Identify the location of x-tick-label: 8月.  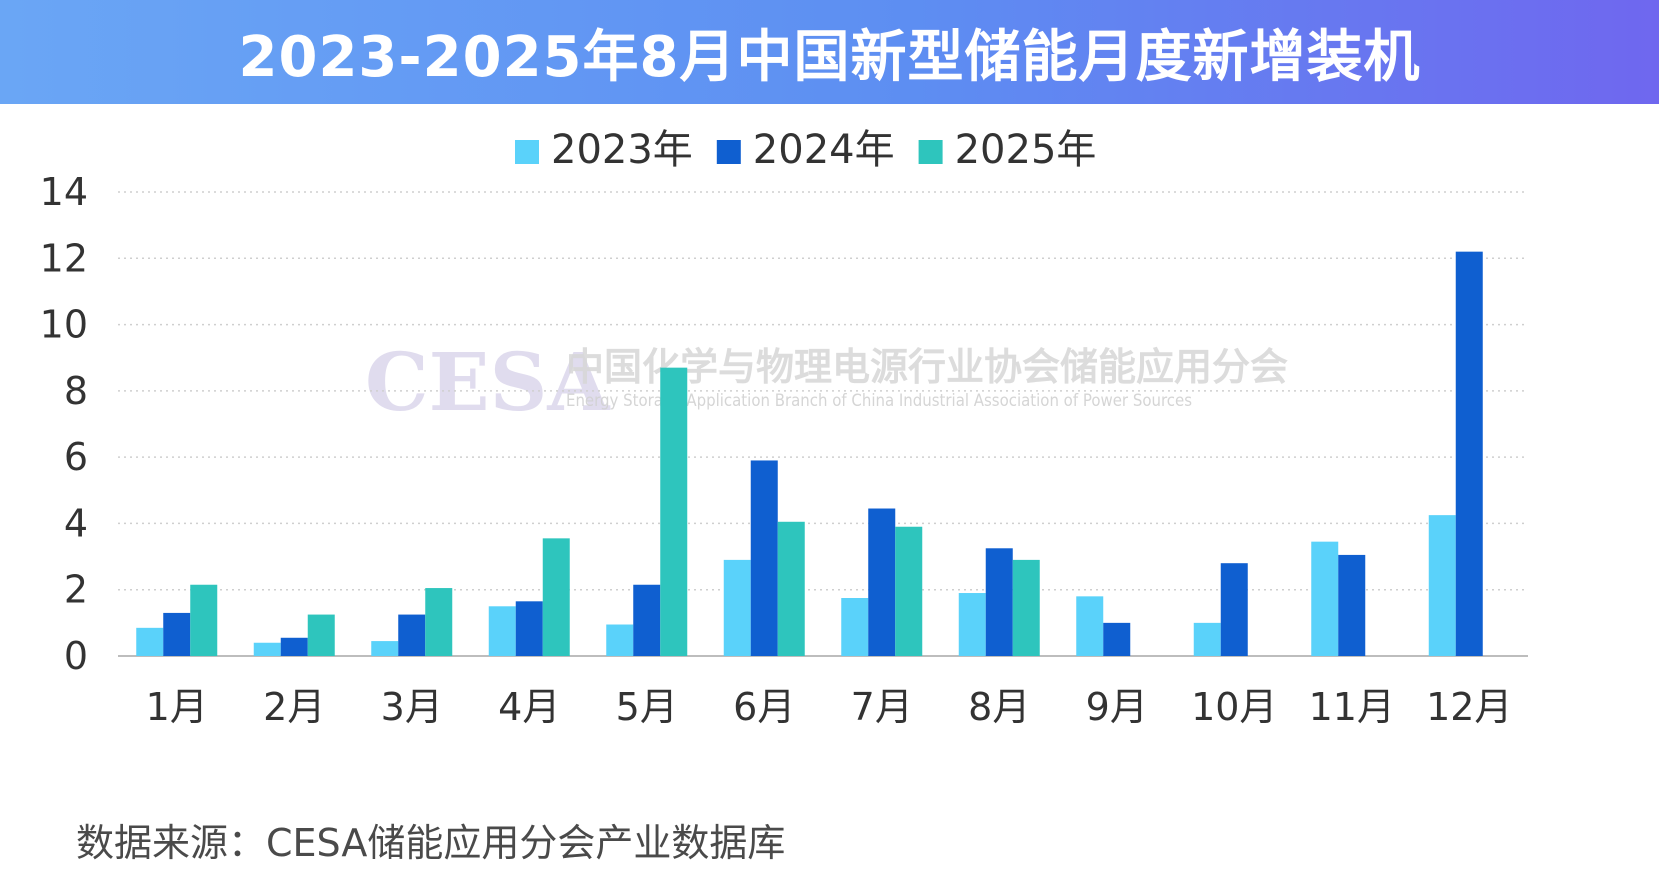
(999, 707).